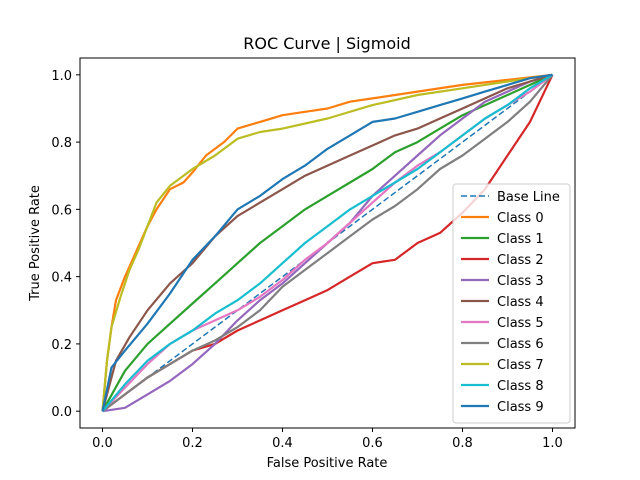 The width and height of the screenshot is (640, 480). I want to click on x-axis-label: False Positive Rate, so click(327, 463).